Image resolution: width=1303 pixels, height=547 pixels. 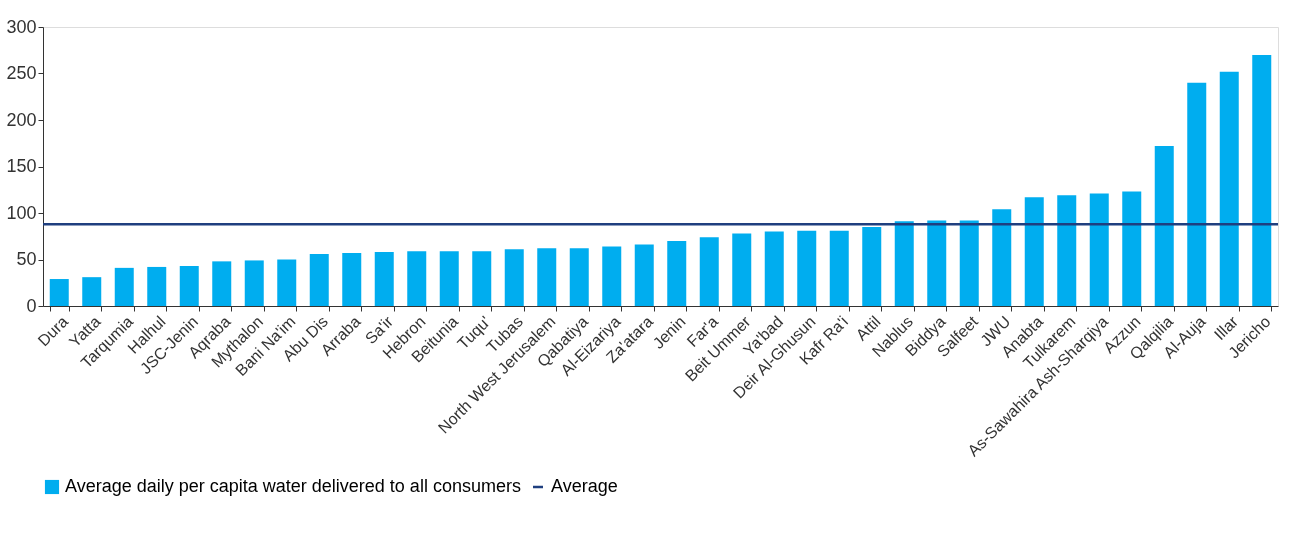 I want to click on legend-label: Average, so click(x=584, y=486).